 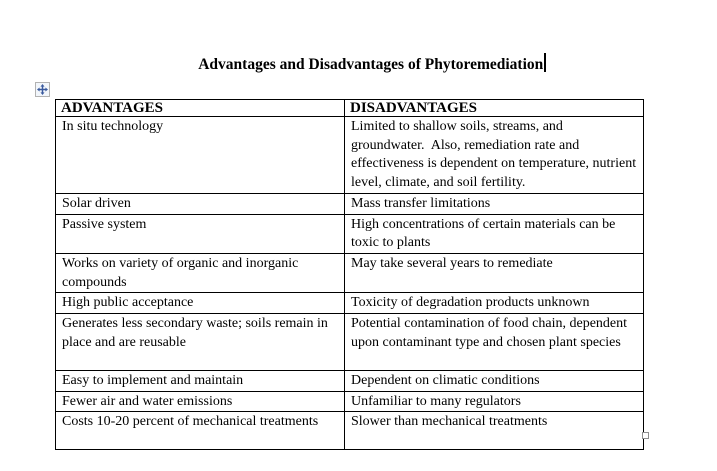 What do you see at coordinates (200, 155) in the screenshot?
I see `advantage-cell: In situ technology` at bounding box center [200, 155].